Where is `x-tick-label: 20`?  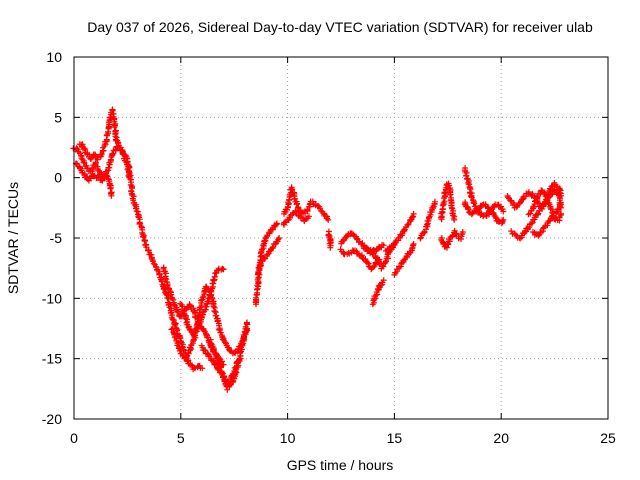 x-tick-label: 20 is located at coordinates (501, 438).